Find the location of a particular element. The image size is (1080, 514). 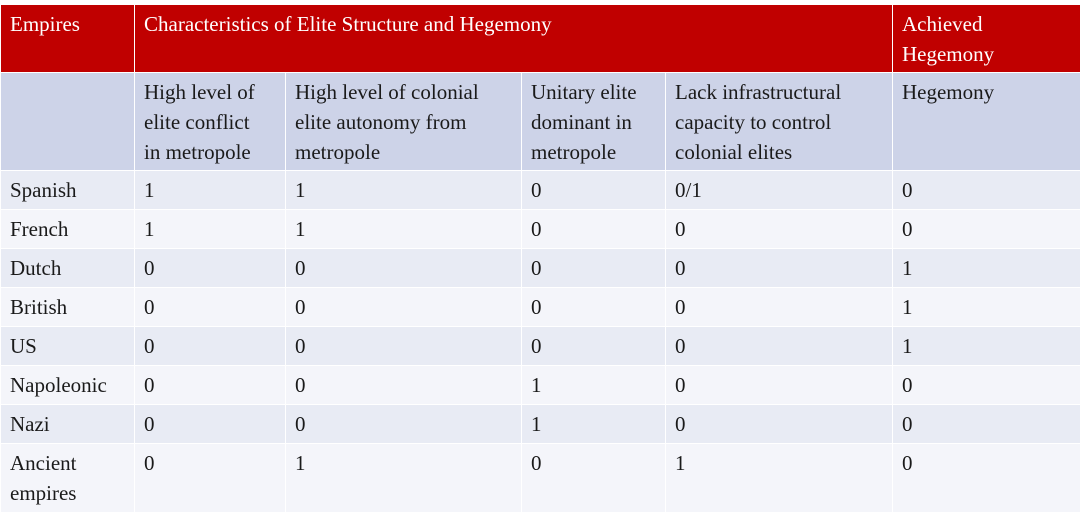

header-achieved-hegemony: Achieved Hegemony is located at coordinates (986, 39).